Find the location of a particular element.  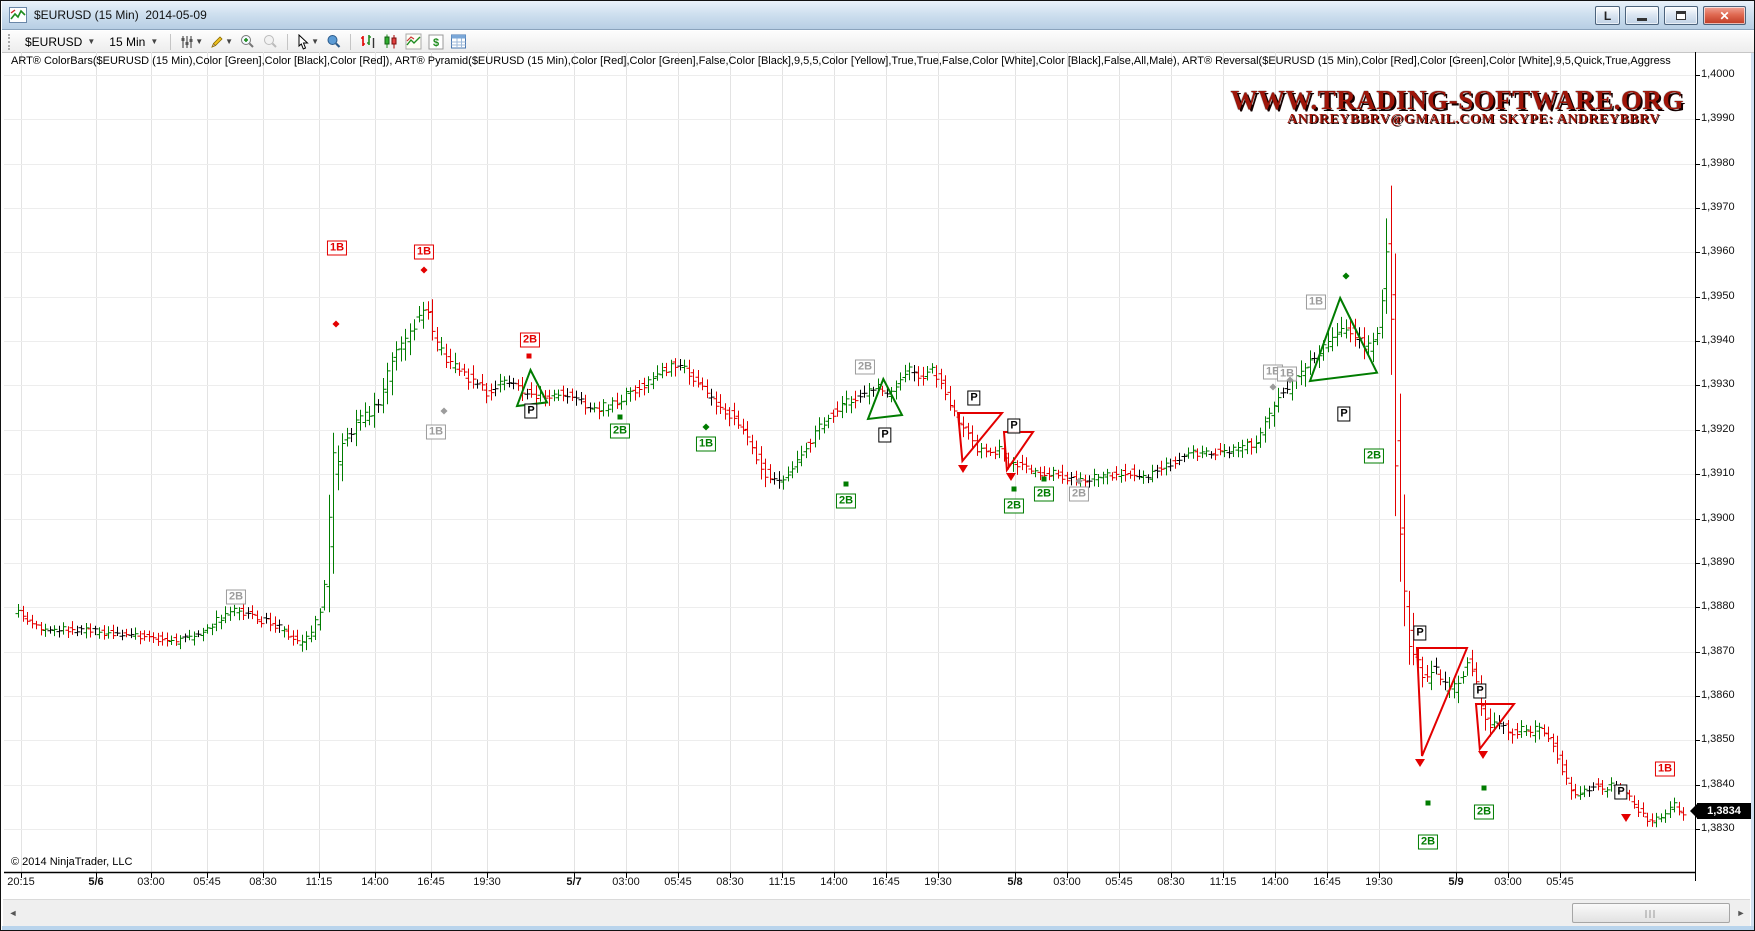

data-box-button is located at coordinates (333, 42).